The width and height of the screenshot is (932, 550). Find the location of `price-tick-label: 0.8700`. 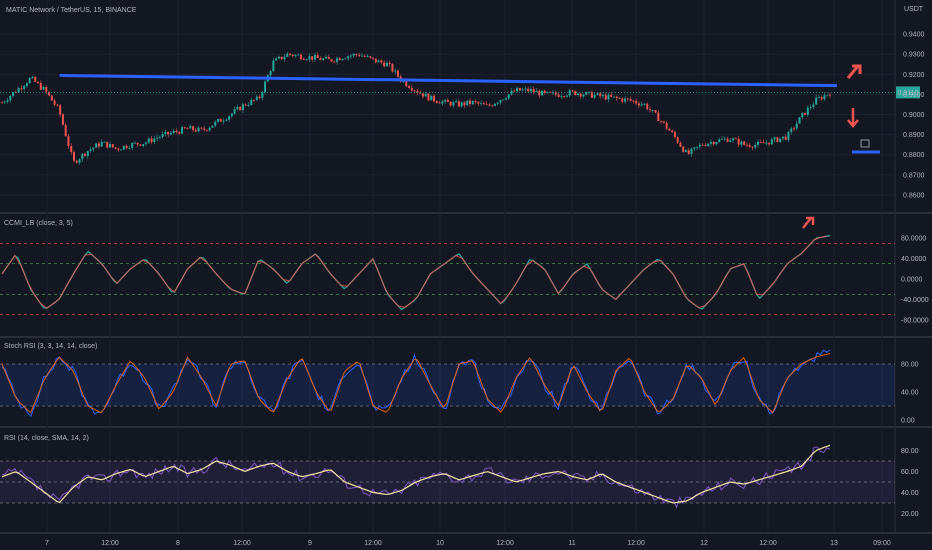

price-tick-label: 0.8700 is located at coordinates (914, 175).